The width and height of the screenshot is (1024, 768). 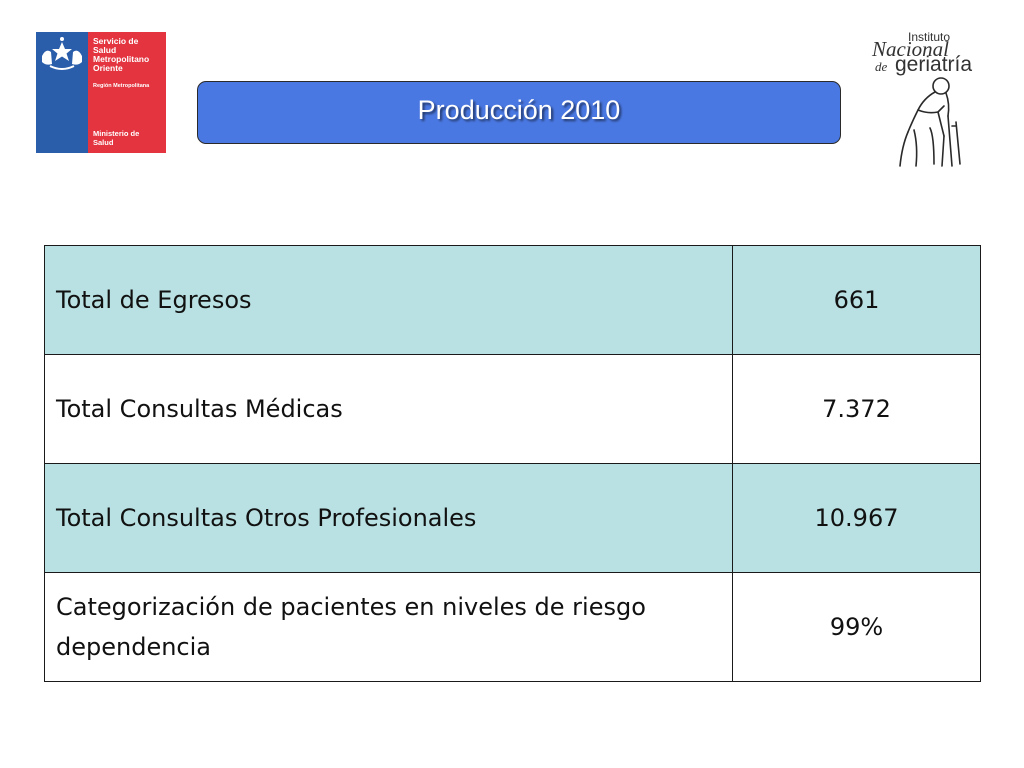 I want to click on row-value: 99%, so click(x=856, y=627).